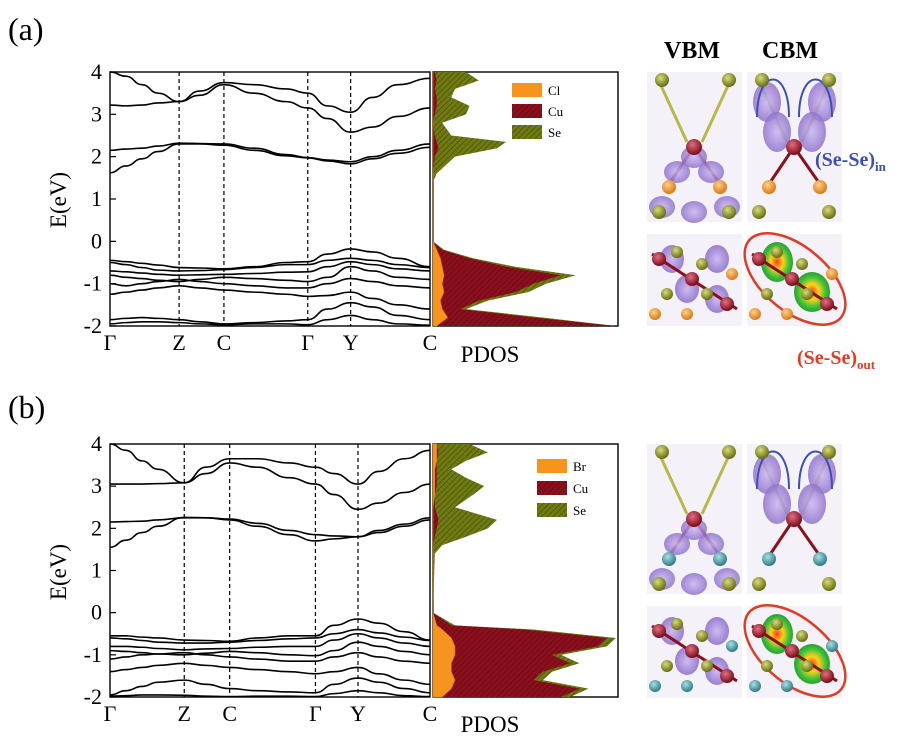 The width and height of the screenshot is (919, 736). Describe the element at coordinates (866, 364) in the screenshot. I see `annotation-se-se-out-sub: out` at that location.